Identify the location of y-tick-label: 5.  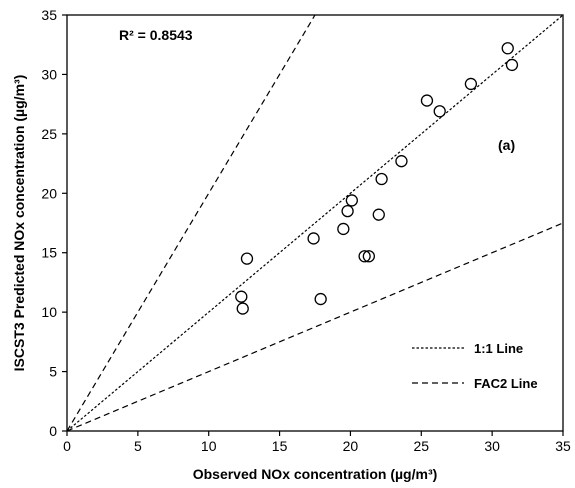
(53, 372).